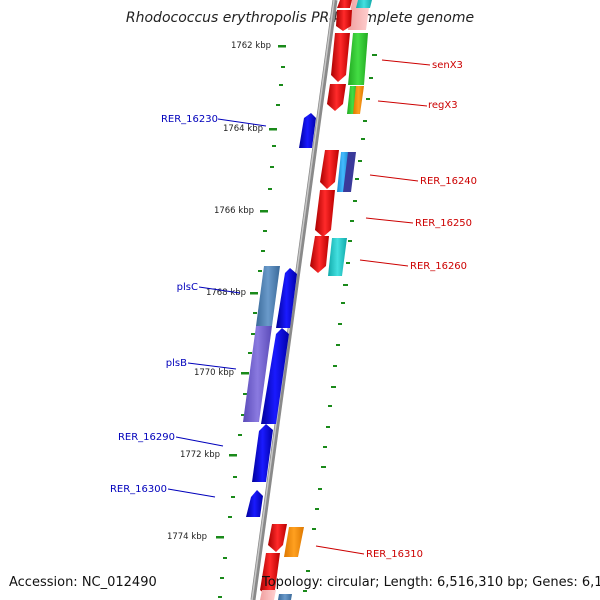  Describe the element at coordinates (138, 489) in the screenshot. I see `gene-label-RER_16300: RER_16300` at that location.